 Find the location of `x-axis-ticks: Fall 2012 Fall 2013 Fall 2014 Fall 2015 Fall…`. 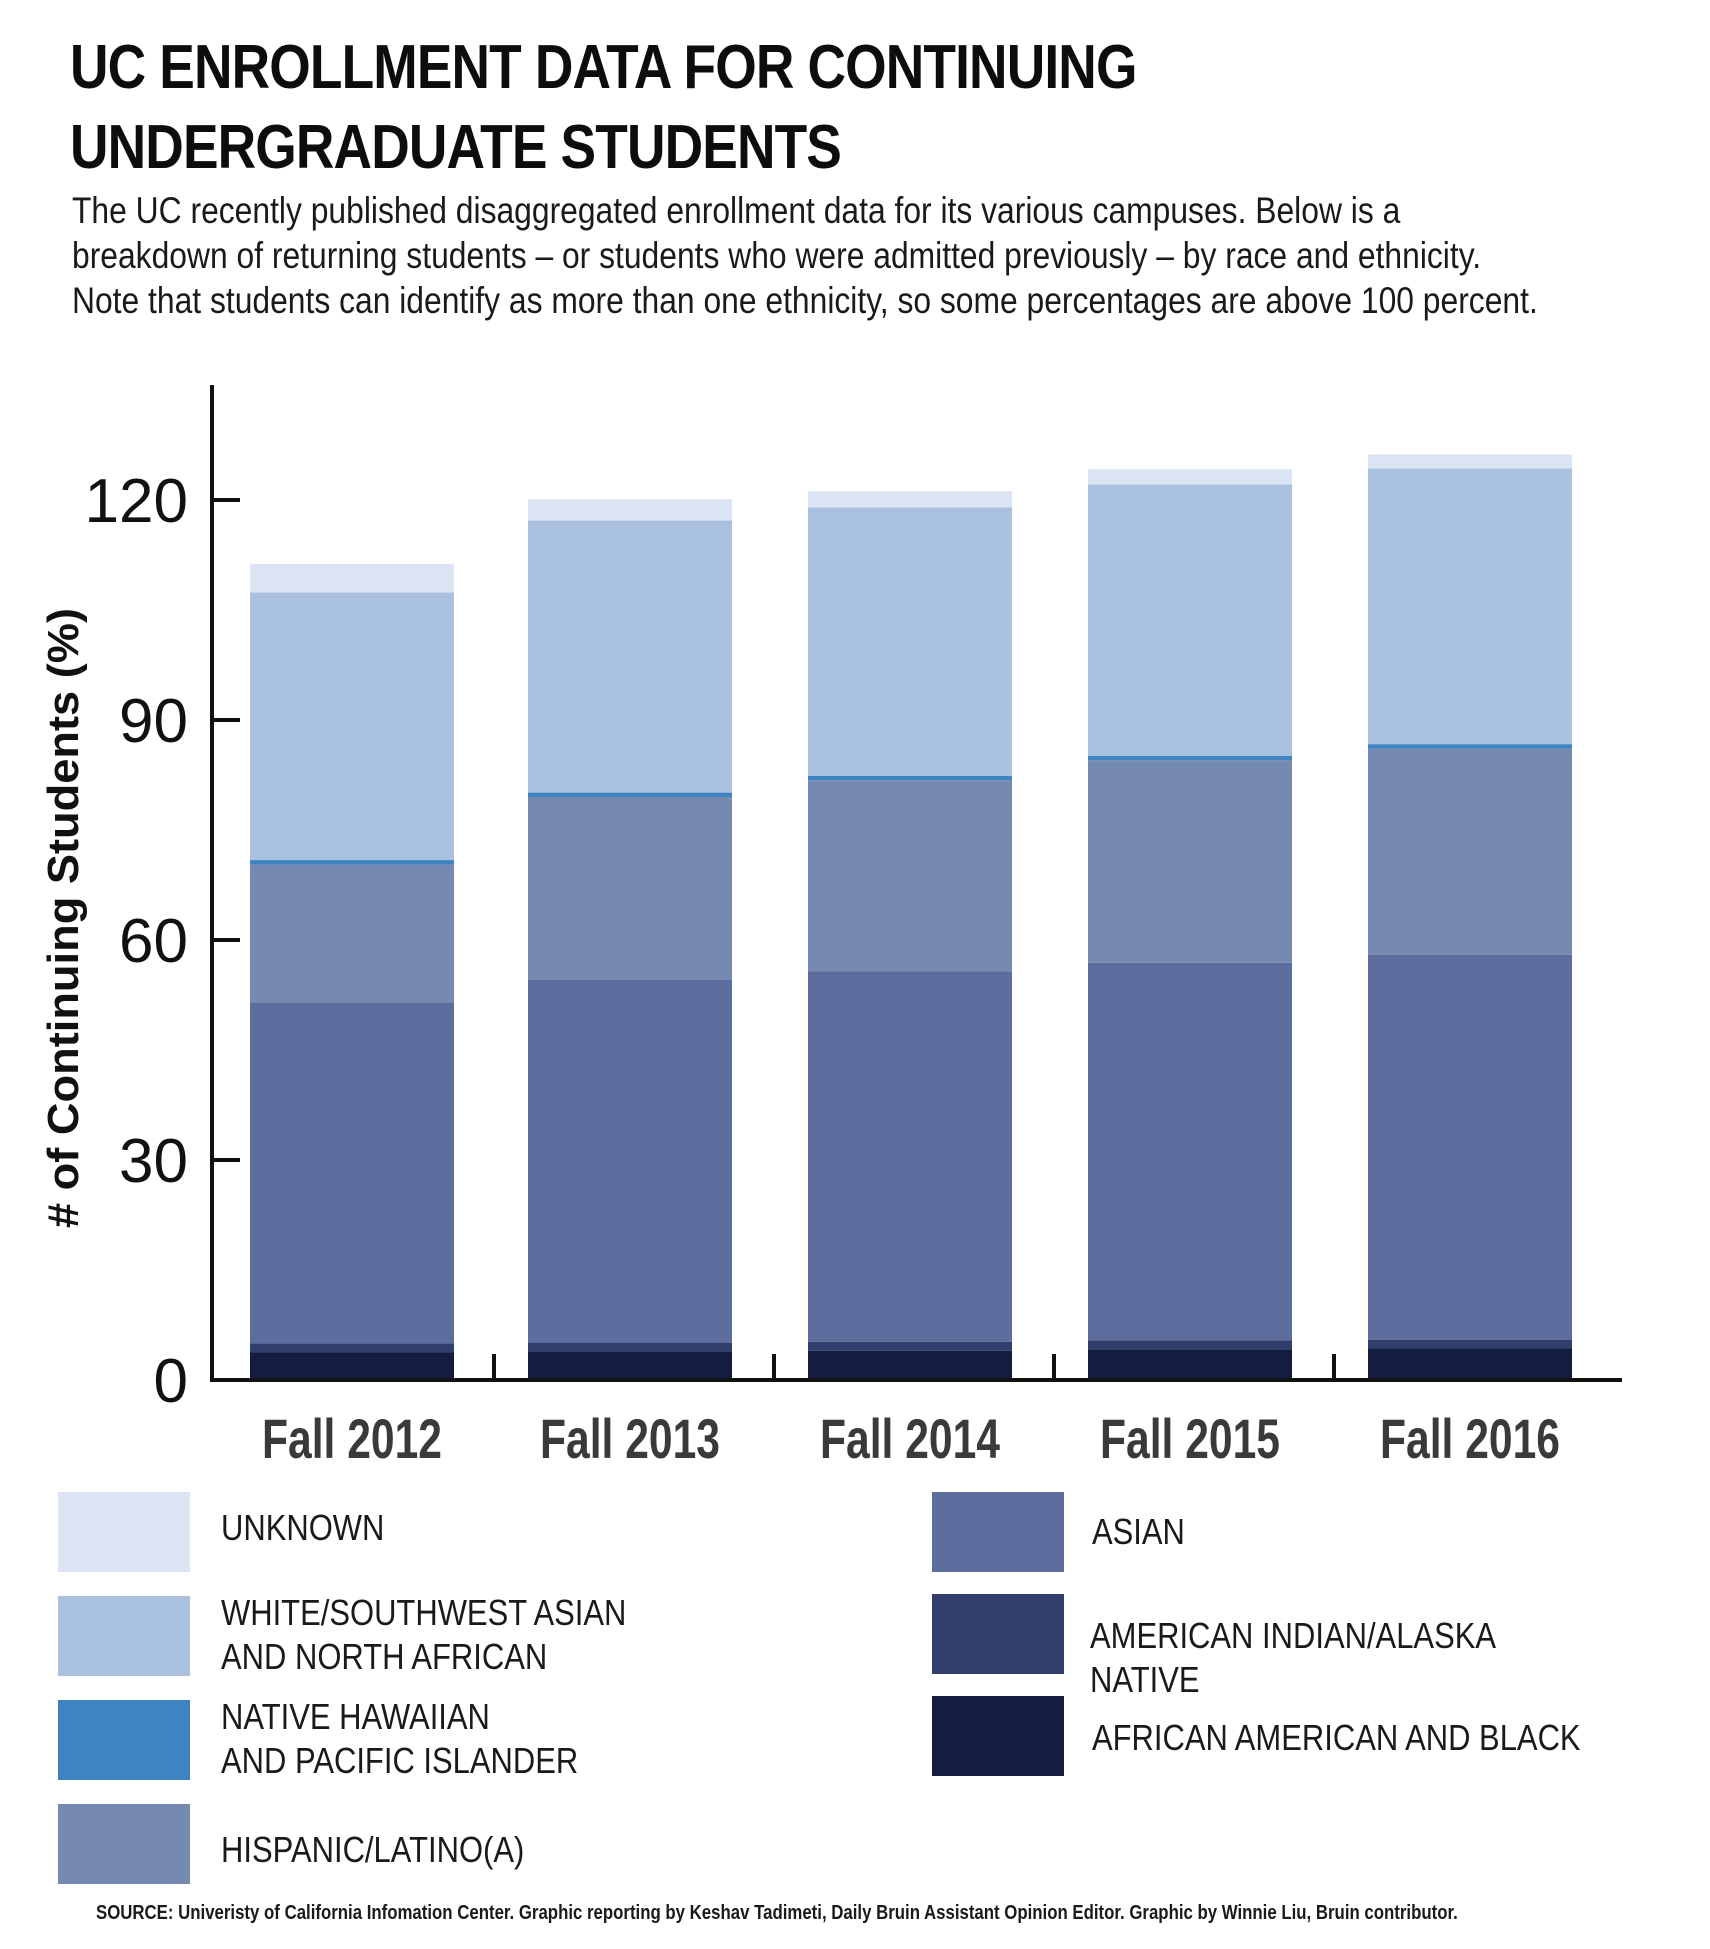

x-axis-ticks: Fall 2012 Fall 2013 Fall 2014 Fall 2015 Fall… is located at coordinates (911, 1412).